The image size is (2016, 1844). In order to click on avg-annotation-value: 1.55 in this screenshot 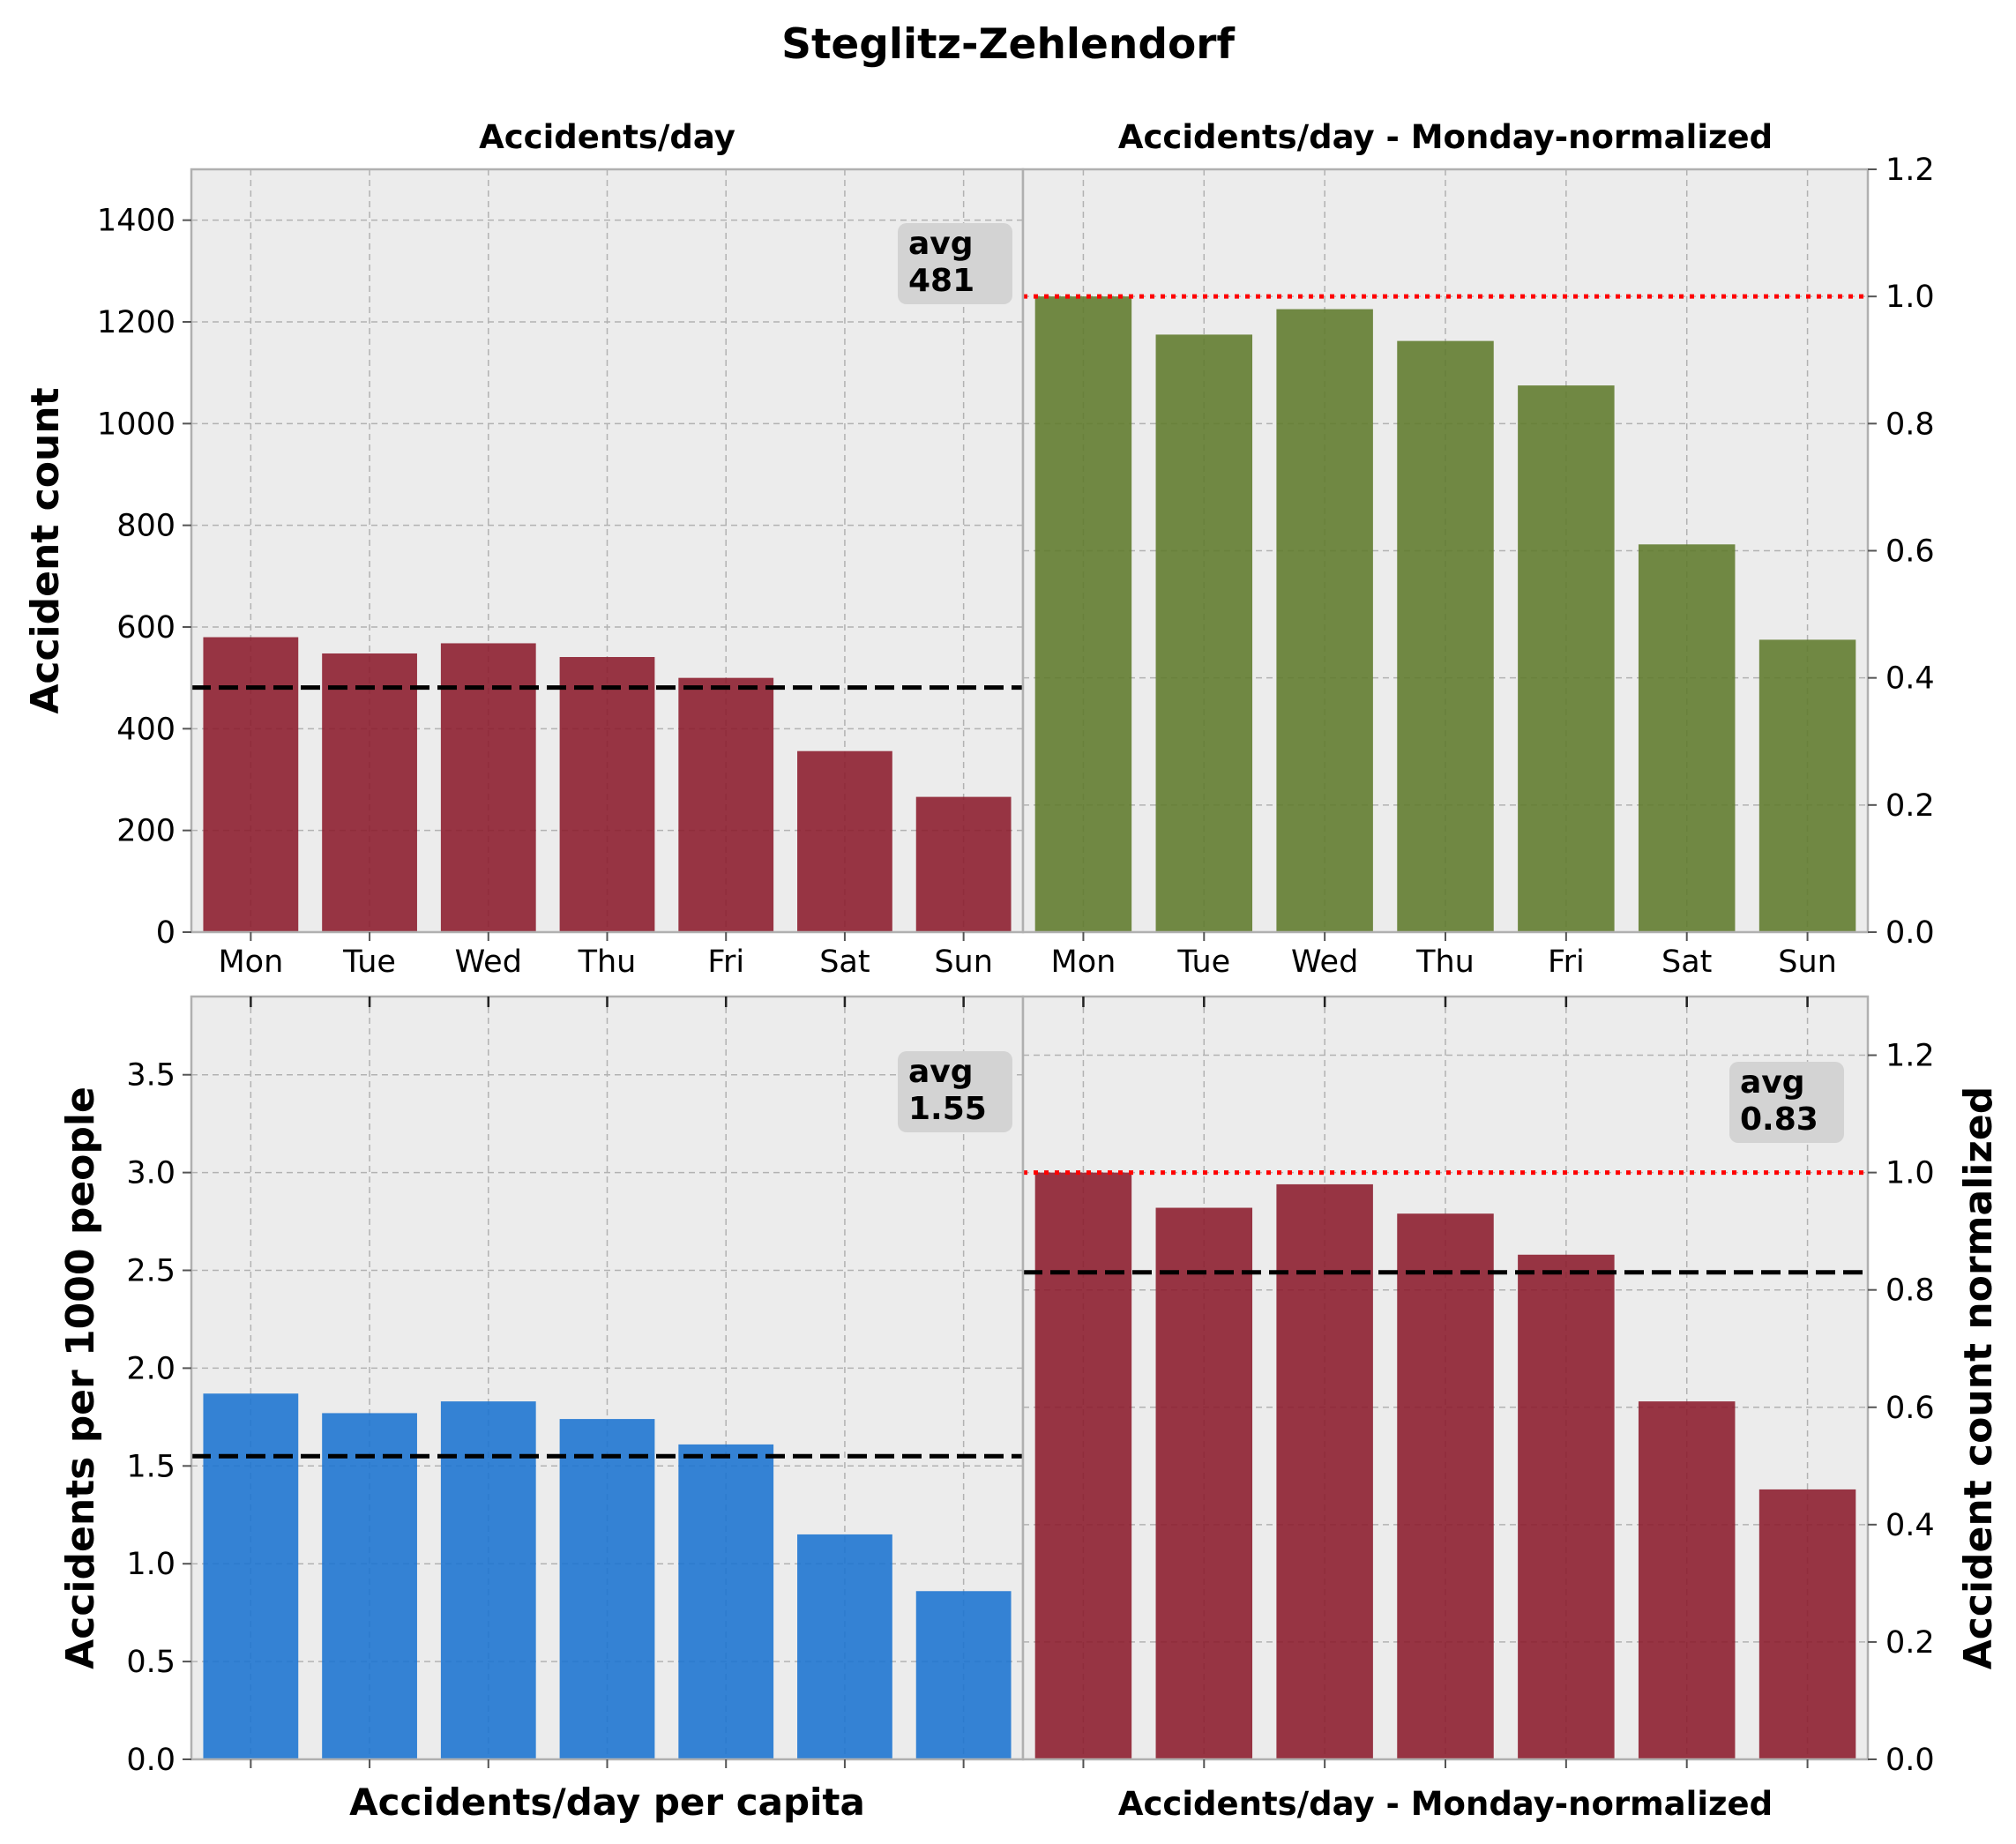, I will do `click(947, 1109)`.